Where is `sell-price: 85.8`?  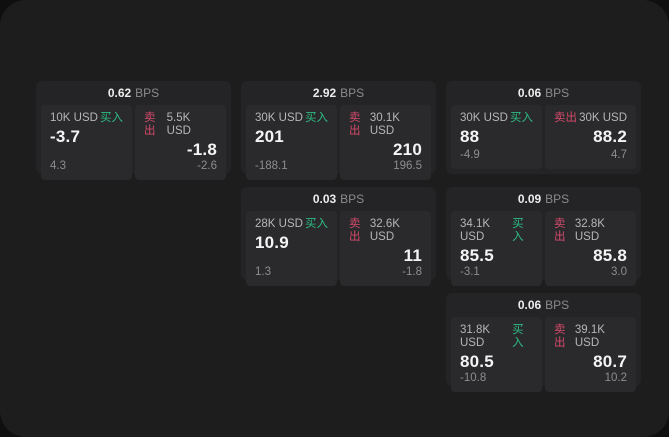 sell-price: 85.8 is located at coordinates (610, 255).